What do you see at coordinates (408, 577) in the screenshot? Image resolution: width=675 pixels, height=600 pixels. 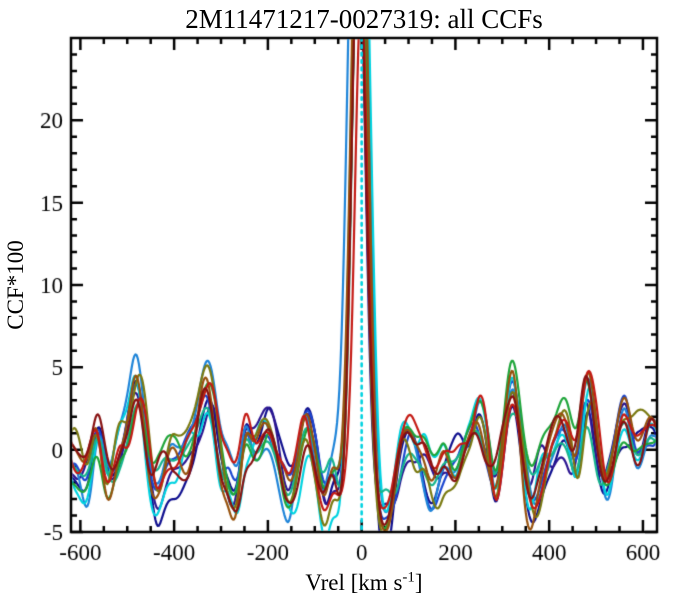 I see `x-axis-label-superscript: -1` at bounding box center [408, 577].